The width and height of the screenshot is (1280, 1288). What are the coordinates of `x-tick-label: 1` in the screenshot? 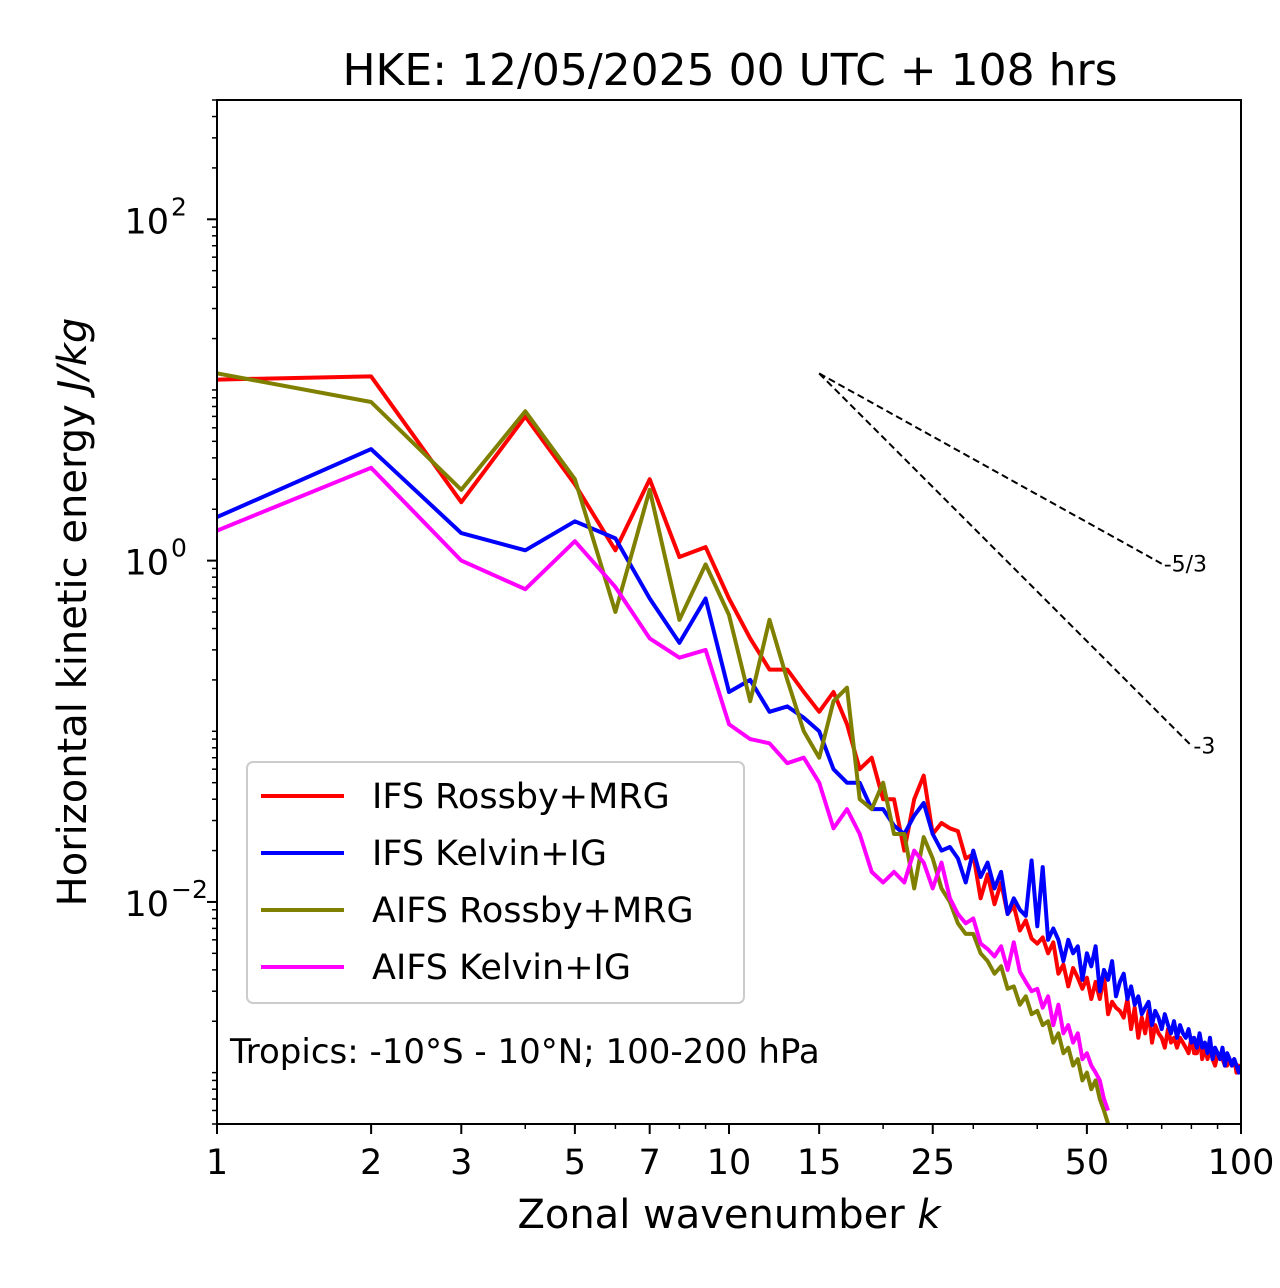 It's located at (217, 1163).